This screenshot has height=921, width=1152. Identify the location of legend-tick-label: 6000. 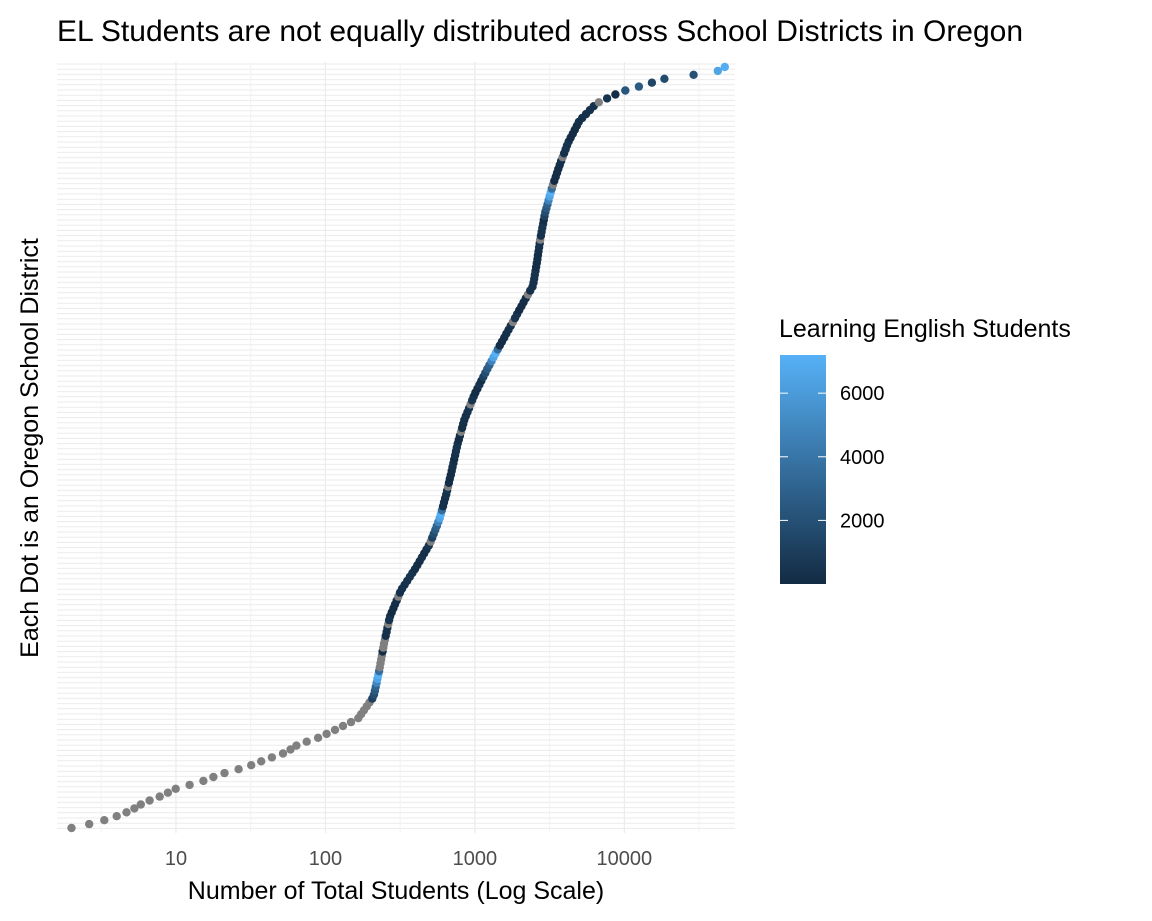
(862, 394).